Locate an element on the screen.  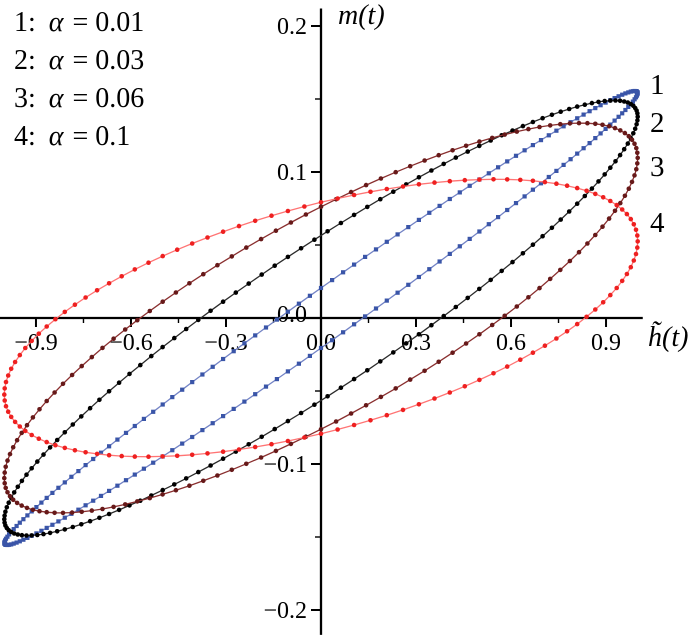
curve-4-label: 4 is located at coordinates (657, 223).